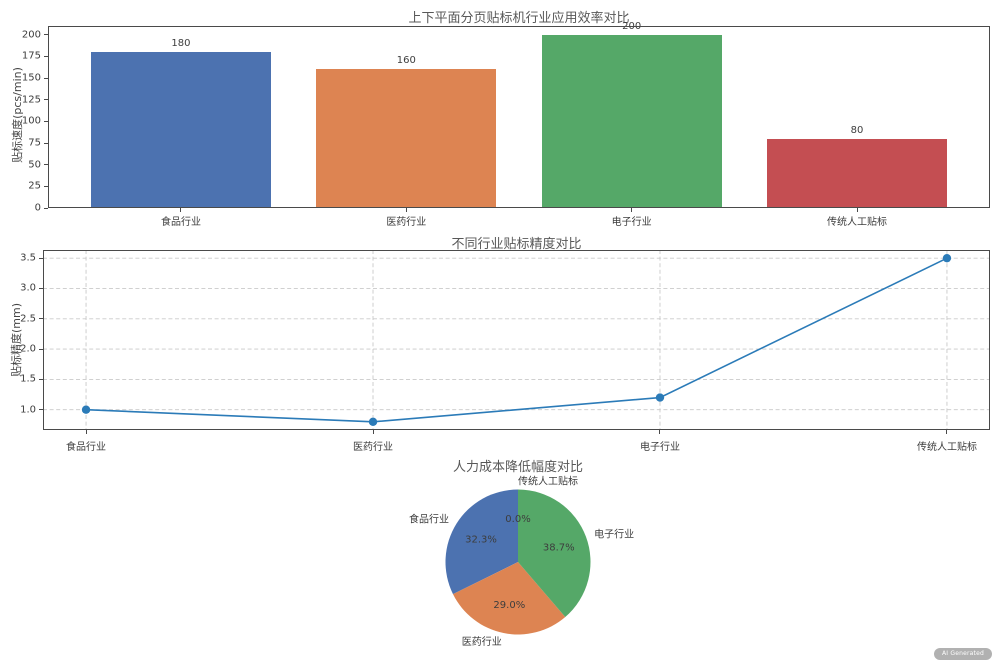 This screenshot has width=1000, height=666. What do you see at coordinates (28, 349) in the screenshot?
I see `y-tick-label: 2.0` at bounding box center [28, 349].